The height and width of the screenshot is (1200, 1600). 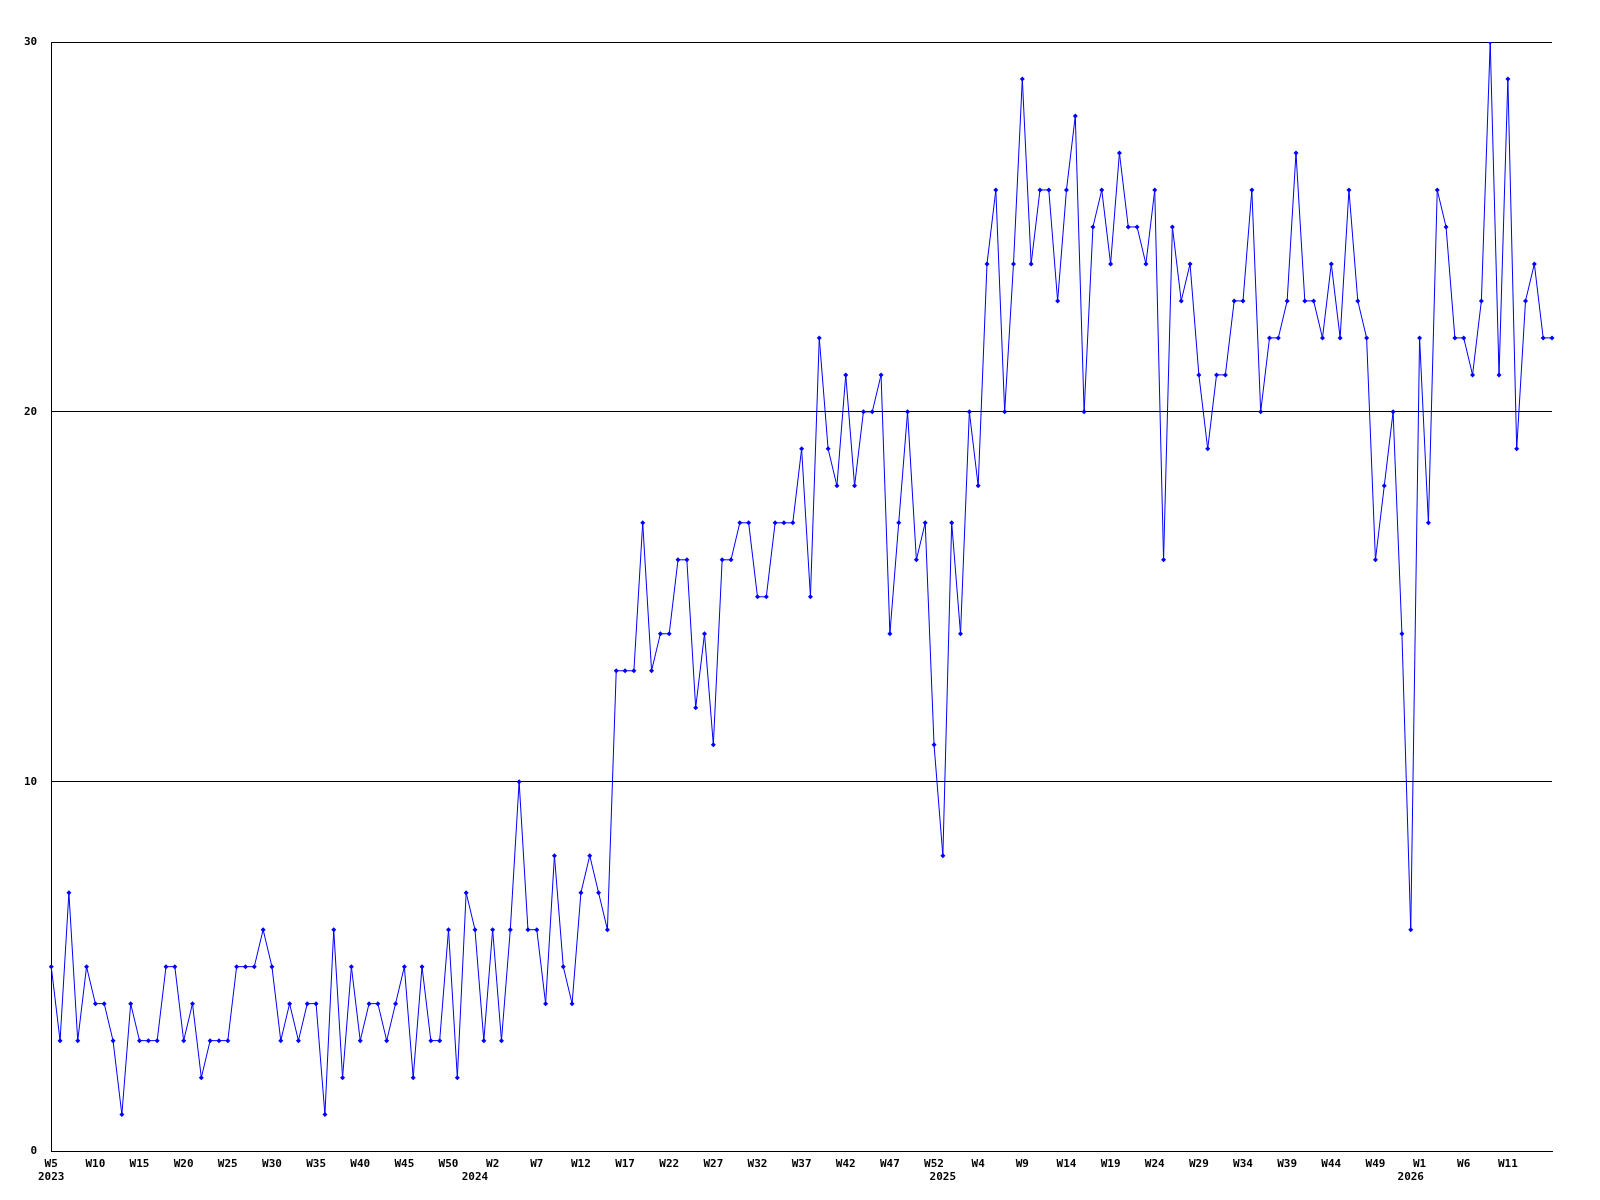 I want to click on x-tick-label: W9, so click(x=1022, y=1164).